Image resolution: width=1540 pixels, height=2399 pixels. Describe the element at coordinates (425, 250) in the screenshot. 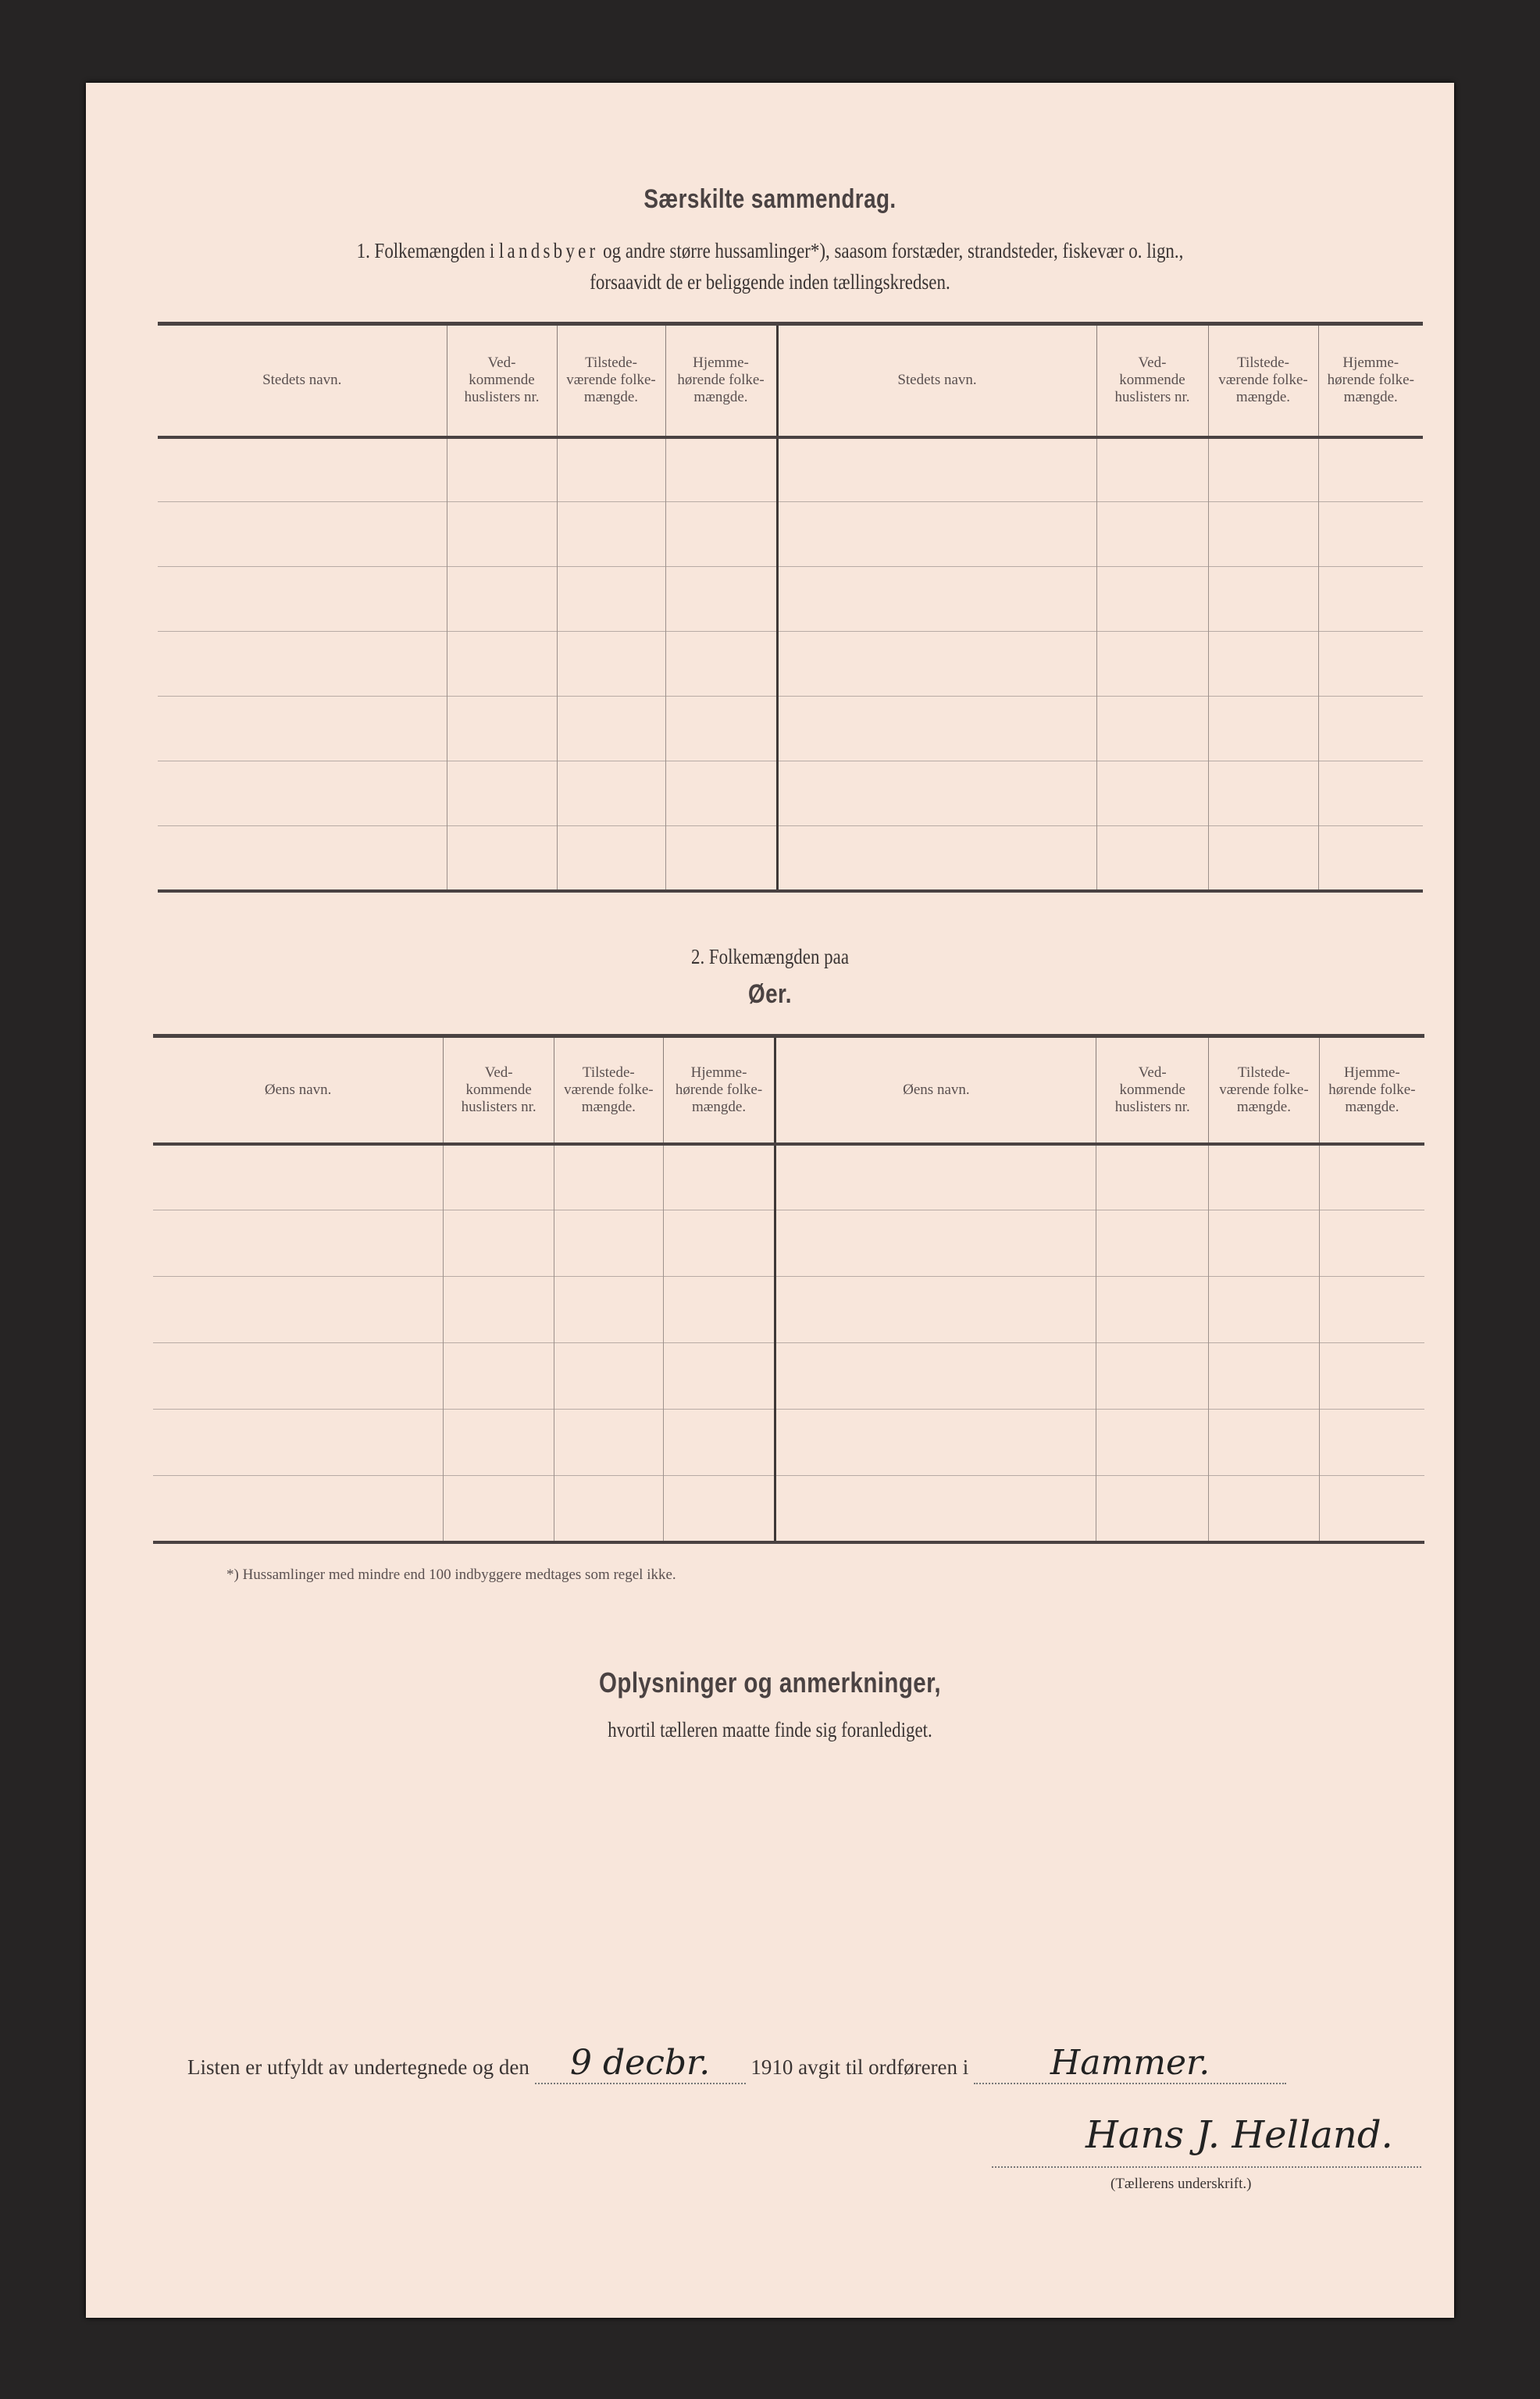

I see `section1-text-a: 1. Folkemængden i` at that location.